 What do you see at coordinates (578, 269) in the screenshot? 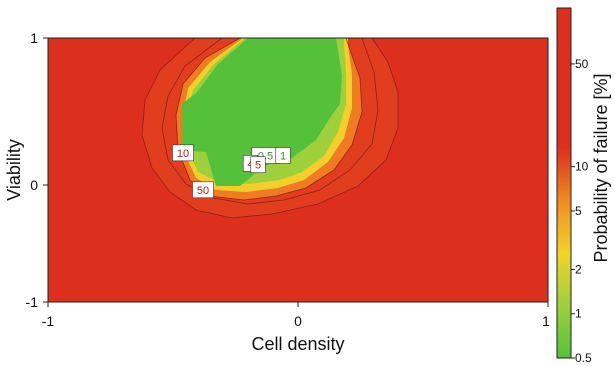
I see `colorbar-tick-label: 2` at bounding box center [578, 269].